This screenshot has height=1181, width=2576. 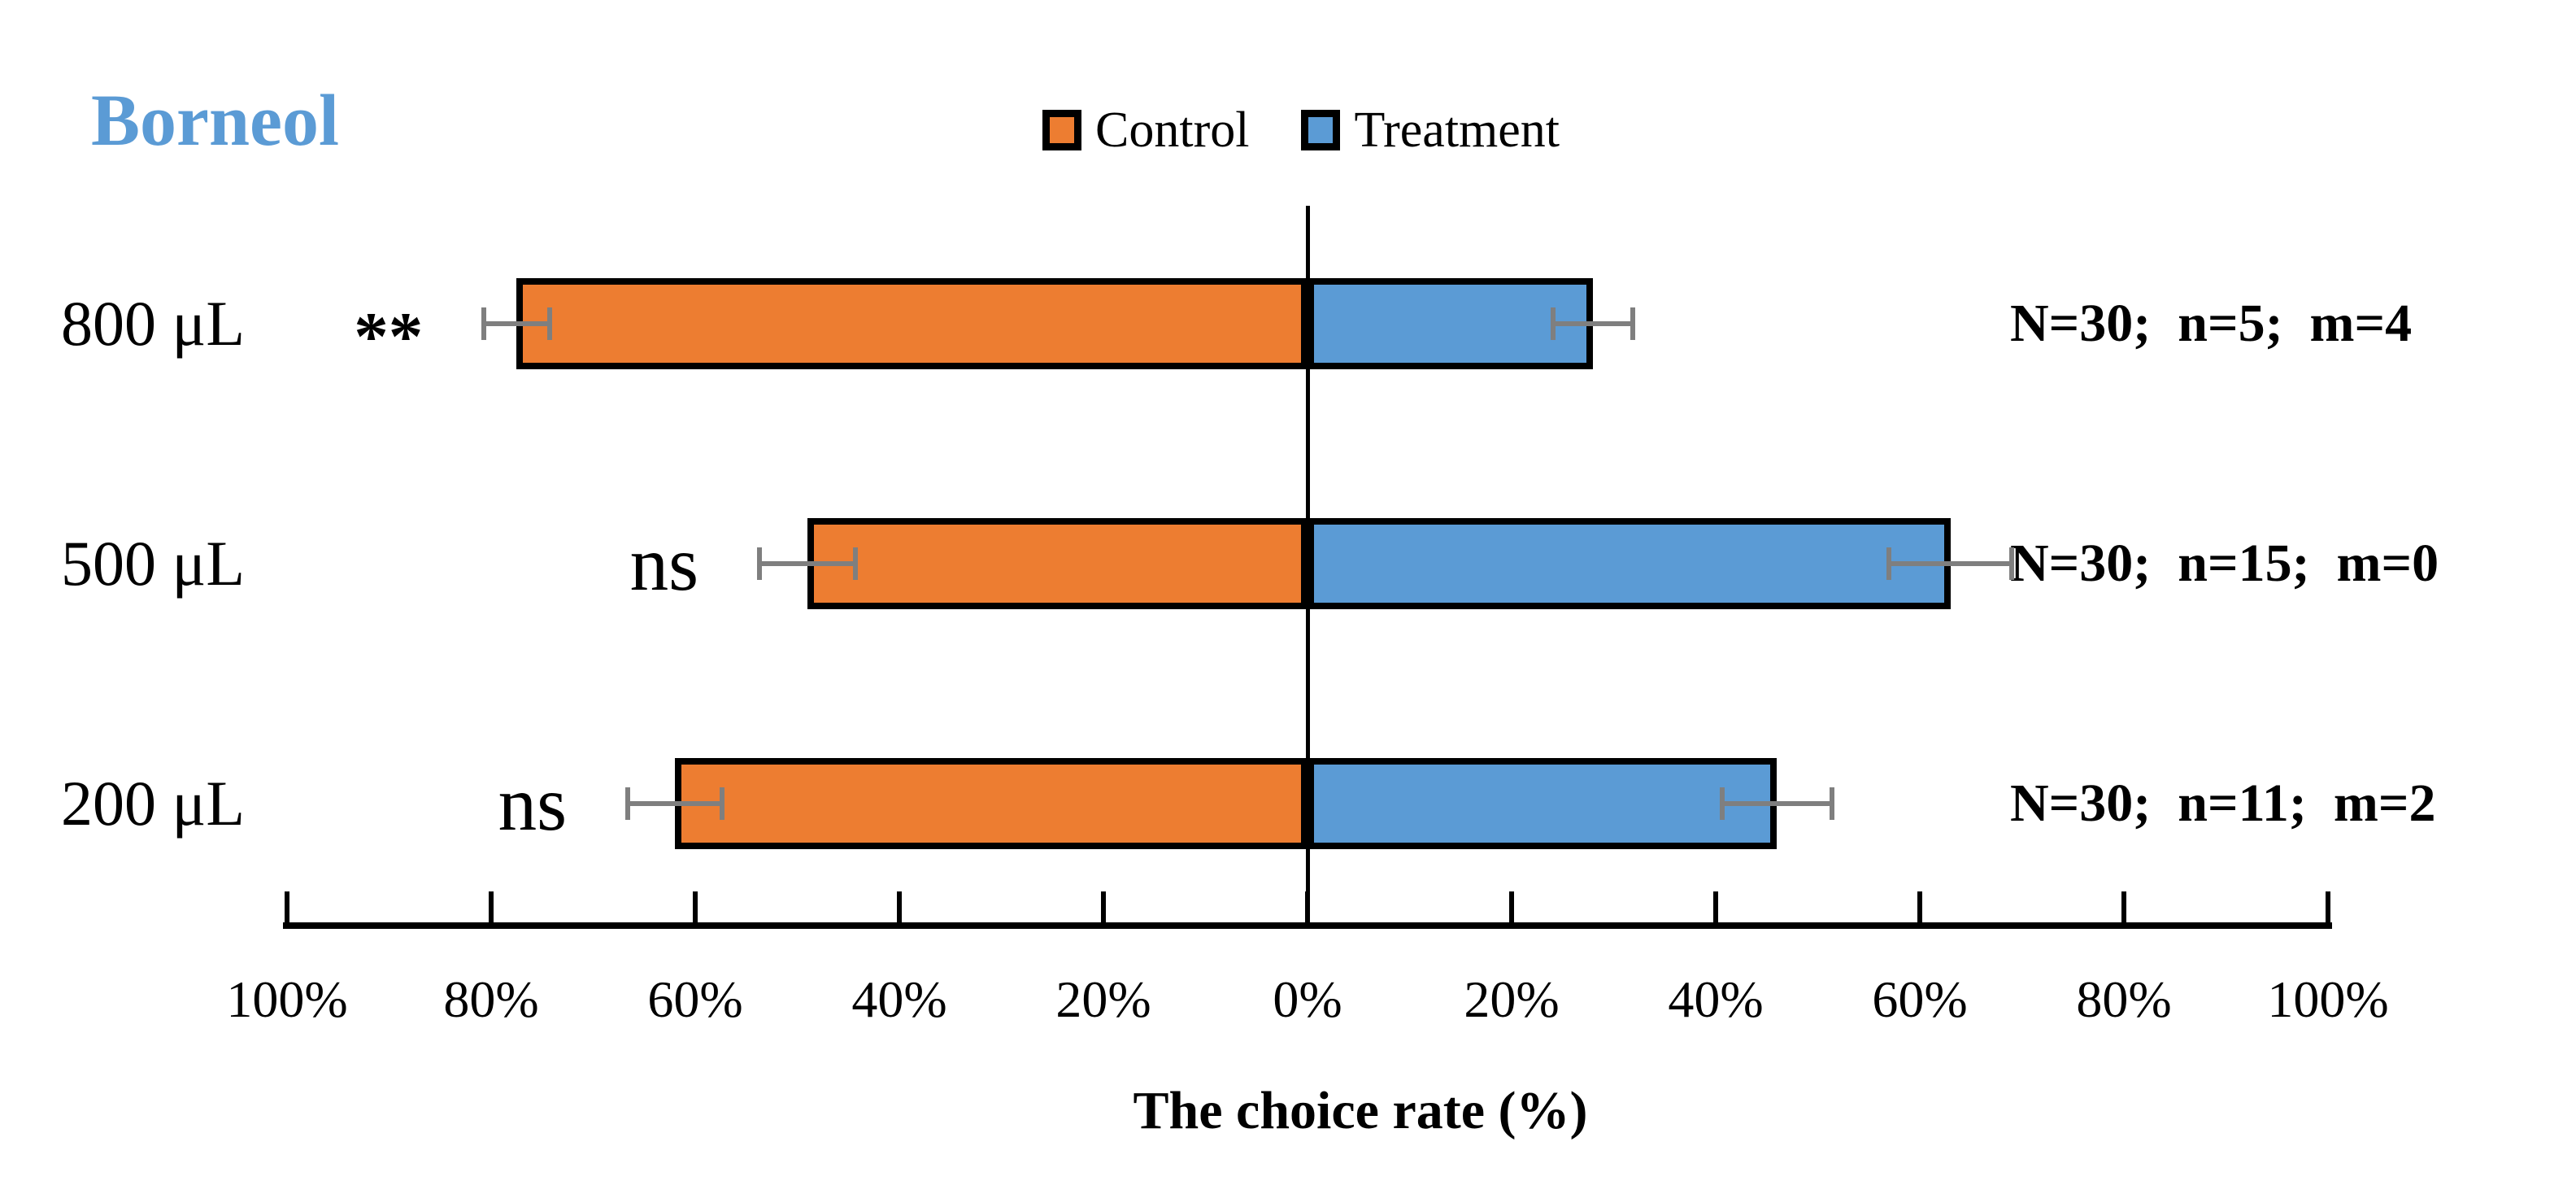 What do you see at coordinates (153, 563) in the screenshot?
I see `category-label: 500 μL` at bounding box center [153, 563].